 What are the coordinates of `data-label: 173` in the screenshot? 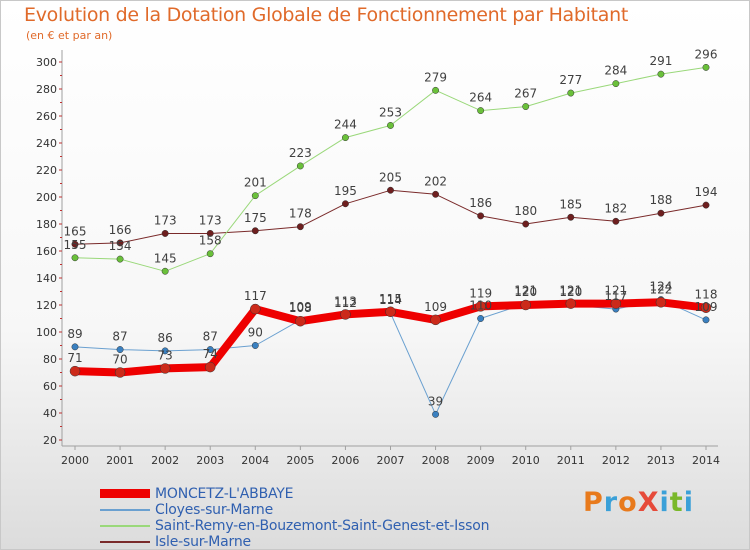 It's located at (165, 220).